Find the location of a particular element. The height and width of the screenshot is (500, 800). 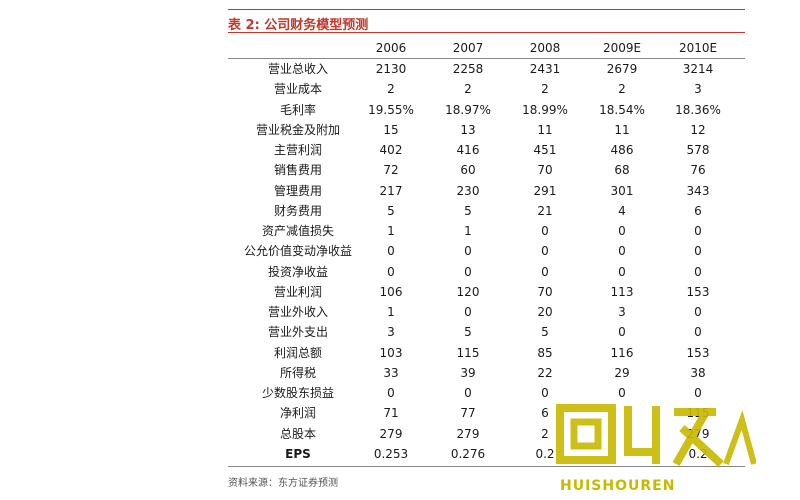

table-row: 主营利润 402 416 451 486 578 is located at coordinates (400, 150).